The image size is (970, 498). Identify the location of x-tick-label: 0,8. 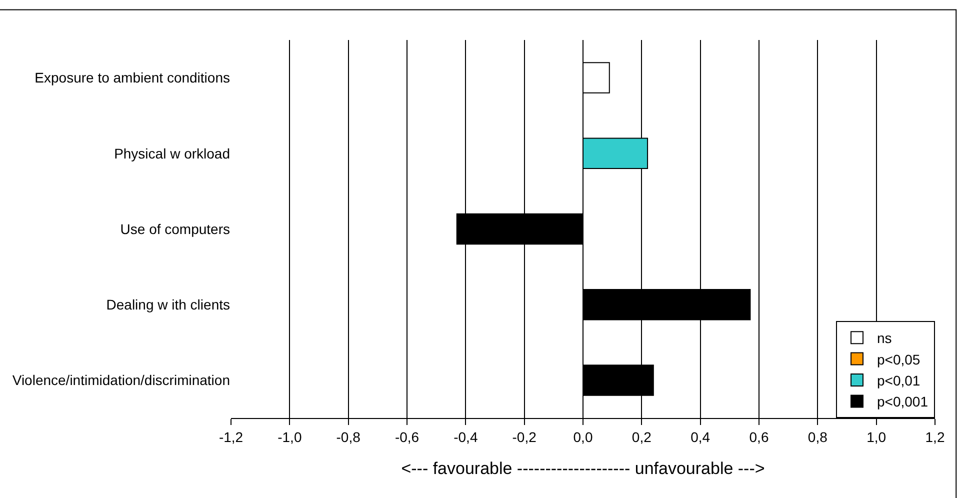
(818, 436).